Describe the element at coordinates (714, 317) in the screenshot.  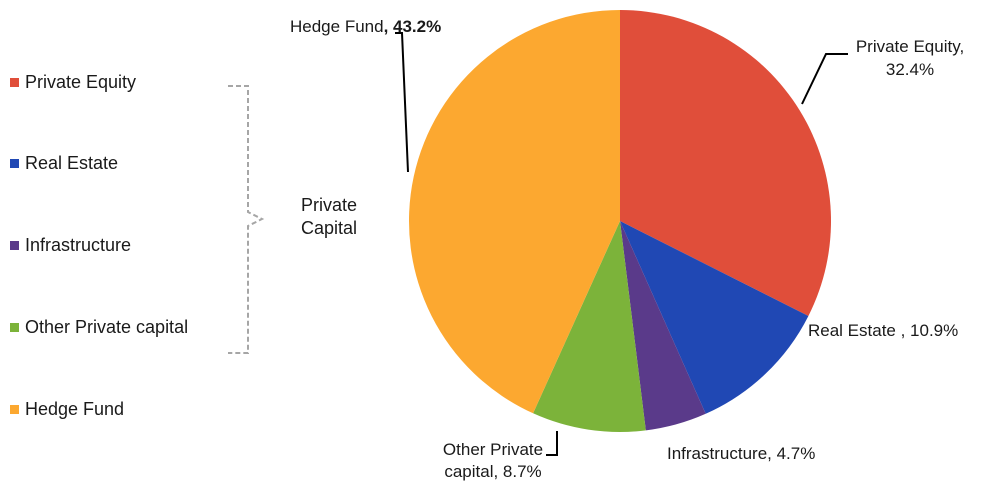
I see `slice-real-estate` at that location.